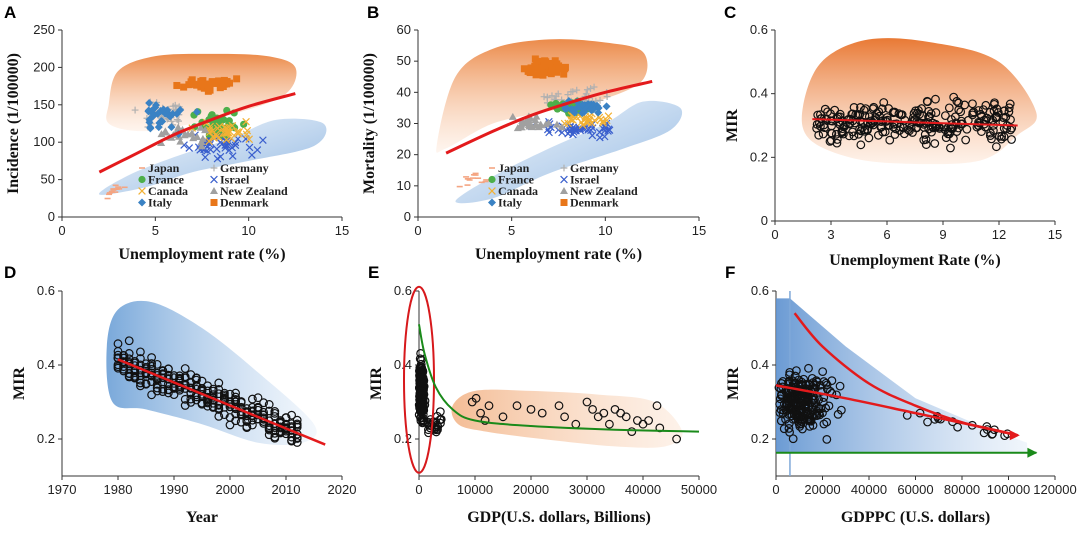 This screenshot has height=539, width=1084. What do you see at coordinates (44, 141) in the screenshot?
I see `y-tick-label: 100` at bounding box center [44, 141].